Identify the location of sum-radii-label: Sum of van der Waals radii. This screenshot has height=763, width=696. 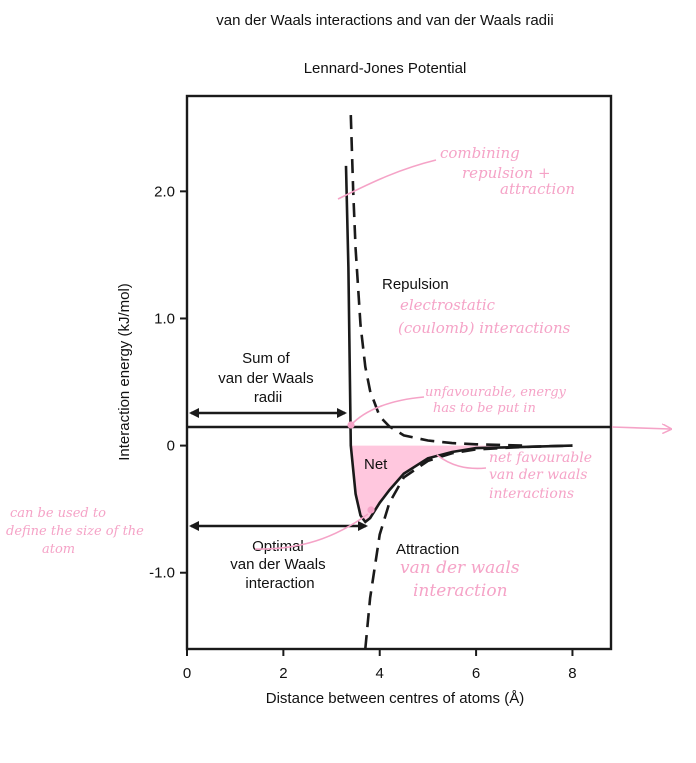
(268, 378).